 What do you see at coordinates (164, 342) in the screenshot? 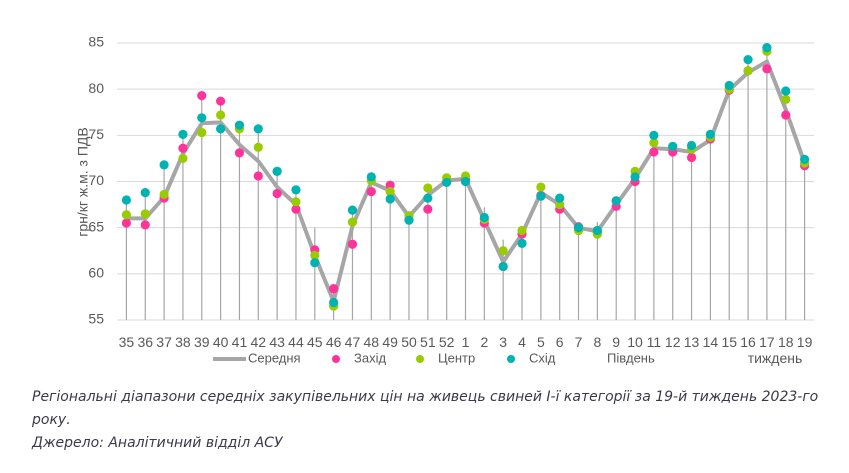
I see `x-tick-label: 37` at bounding box center [164, 342].